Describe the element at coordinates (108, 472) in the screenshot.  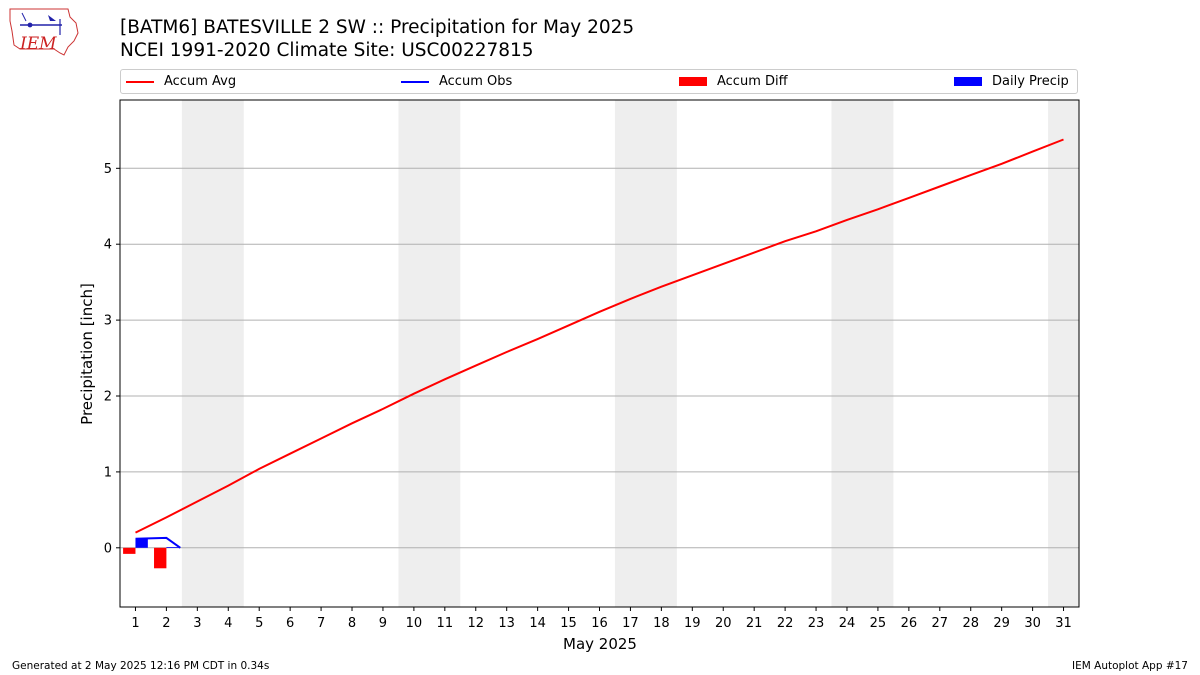
I see `y-tick-label-1: 1` at that location.